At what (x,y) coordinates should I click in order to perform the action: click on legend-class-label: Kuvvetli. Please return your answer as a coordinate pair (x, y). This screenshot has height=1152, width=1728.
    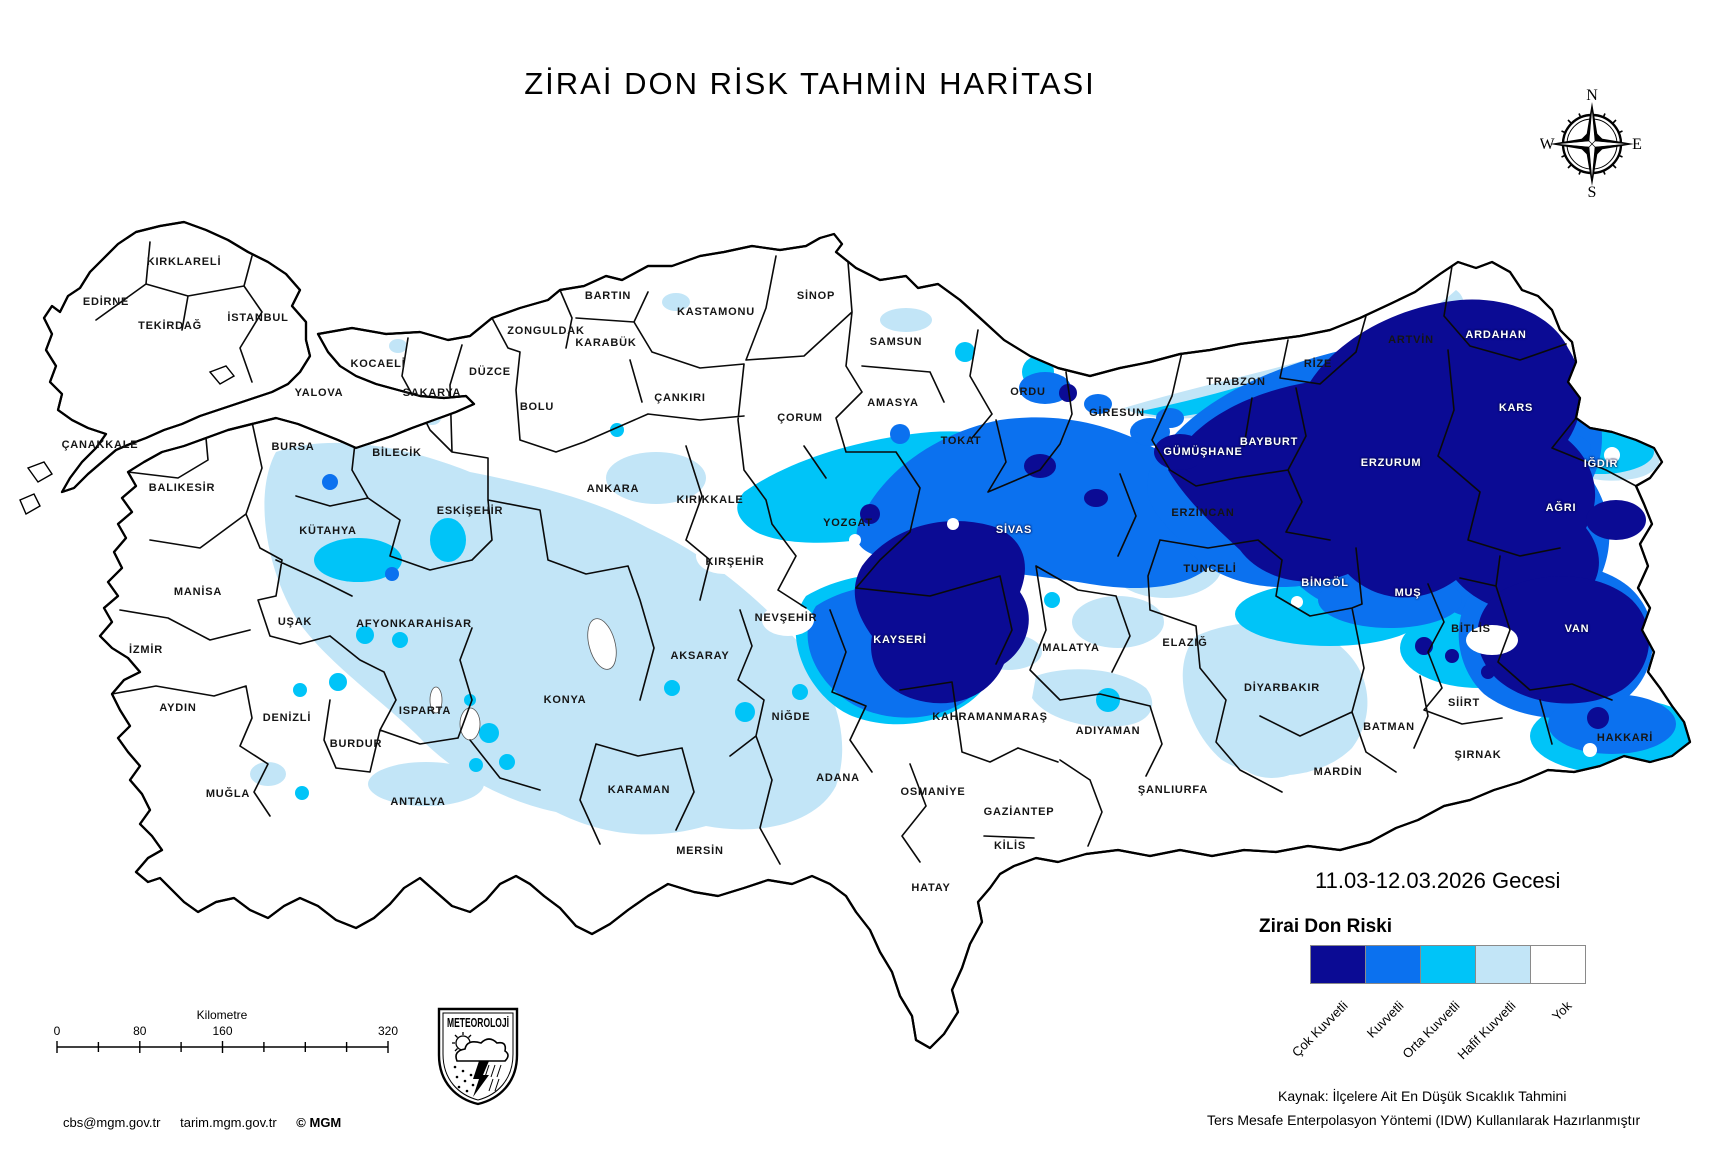
    Looking at the image, I should click on (1385, 1019).